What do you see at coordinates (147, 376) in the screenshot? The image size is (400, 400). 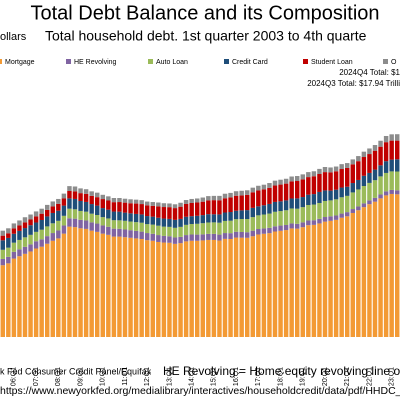 I see `x-tick-label: 12:Q1` at bounding box center [147, 376].